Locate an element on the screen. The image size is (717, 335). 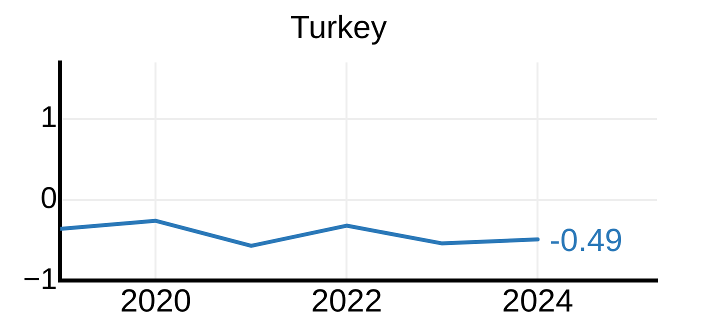
y-tick-label: 0 is located at coordinates (49, 199).